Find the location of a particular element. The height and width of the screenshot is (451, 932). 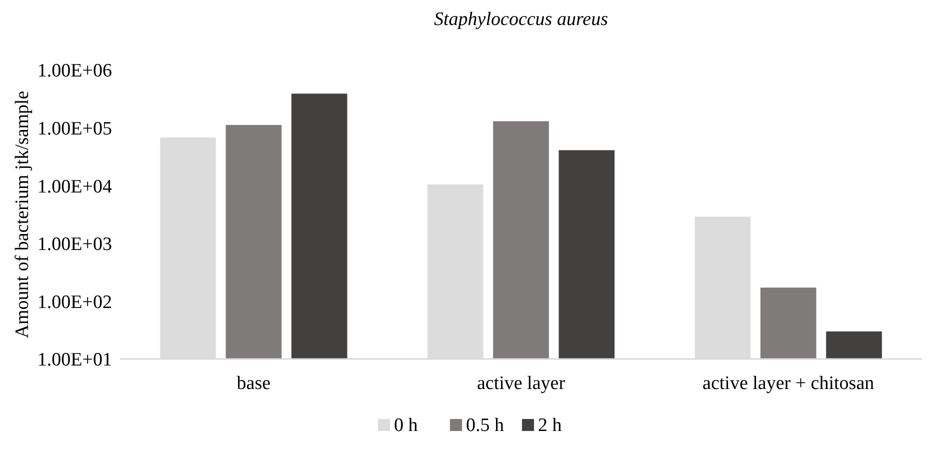

legend-label: 2 h is located at coordinates (550, 425).